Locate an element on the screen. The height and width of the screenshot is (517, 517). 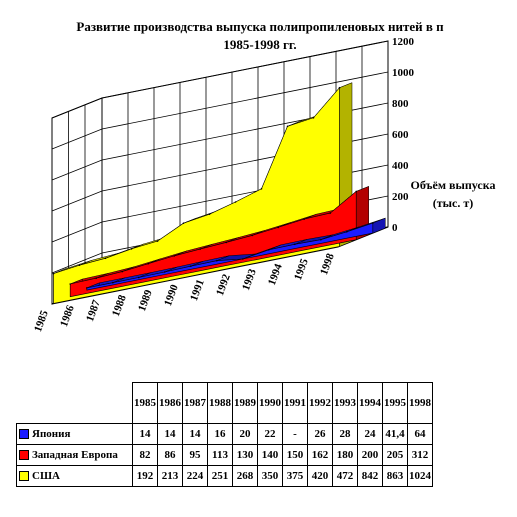
table-cell: 863 is located at coordinates (395, 476).